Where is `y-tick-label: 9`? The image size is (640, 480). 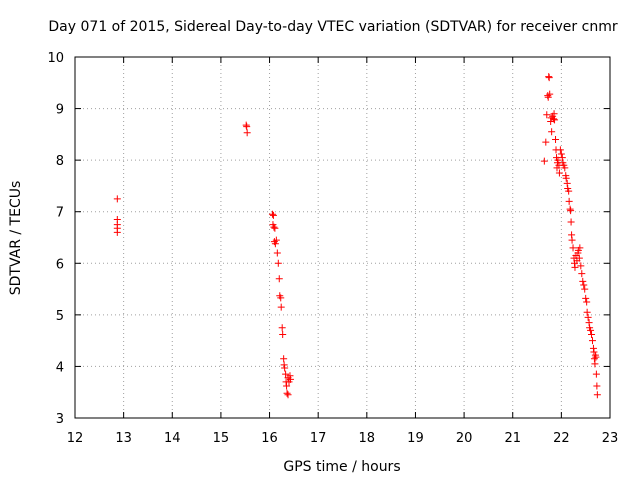 y-tick-label: 9 is located at coordinates (60, 110).